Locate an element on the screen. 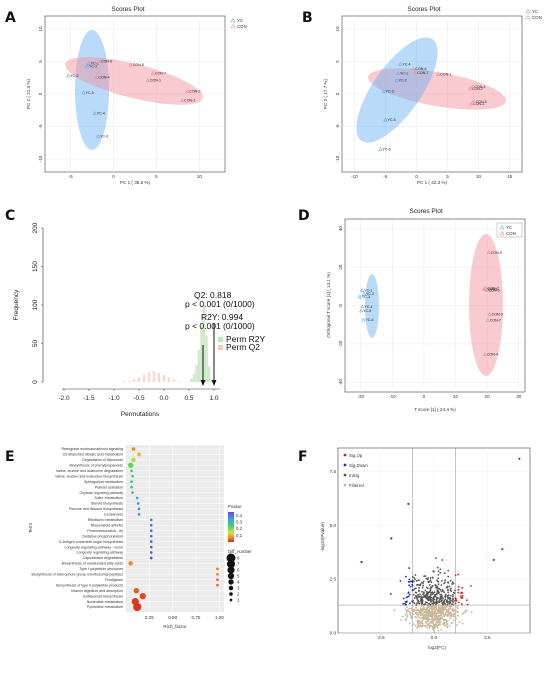 This screenshot has width=550, height=677. x-tick-label: 0 is located at coordinates (416, 176).